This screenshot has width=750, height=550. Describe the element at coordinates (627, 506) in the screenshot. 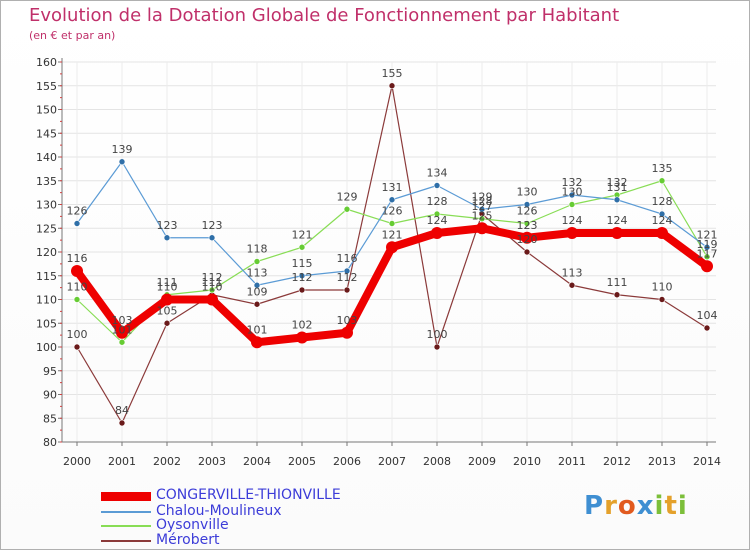

I see `logo-letter: o` at that location.